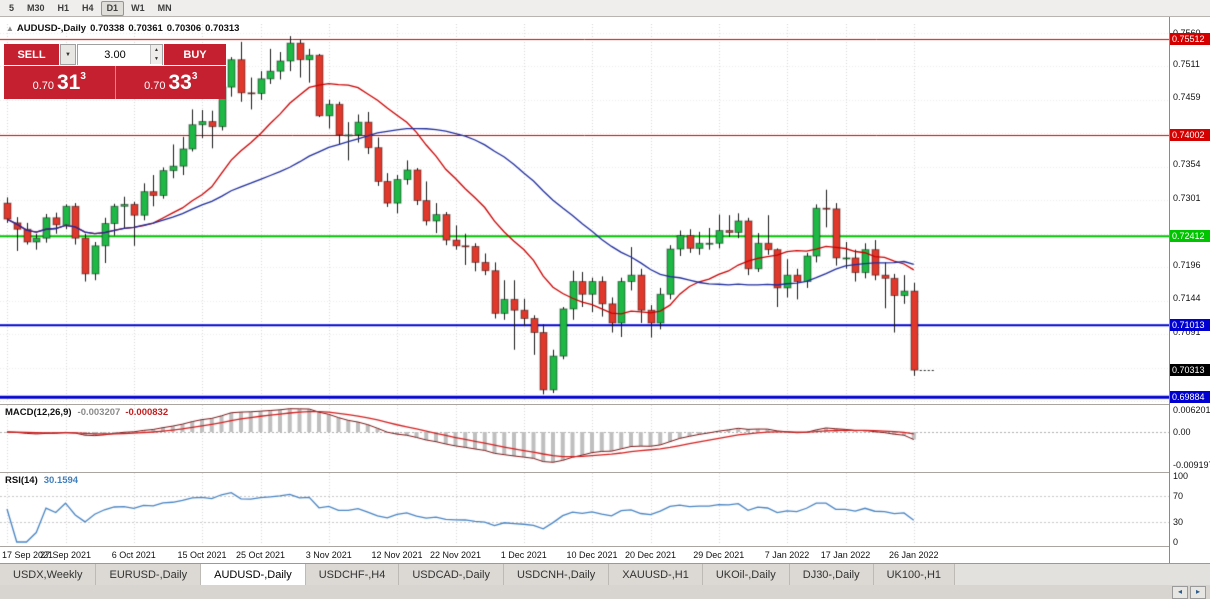 This screenshot has height=599, width=1210. I want to click on rsi-scale-label: 100, so click(1181, 476).